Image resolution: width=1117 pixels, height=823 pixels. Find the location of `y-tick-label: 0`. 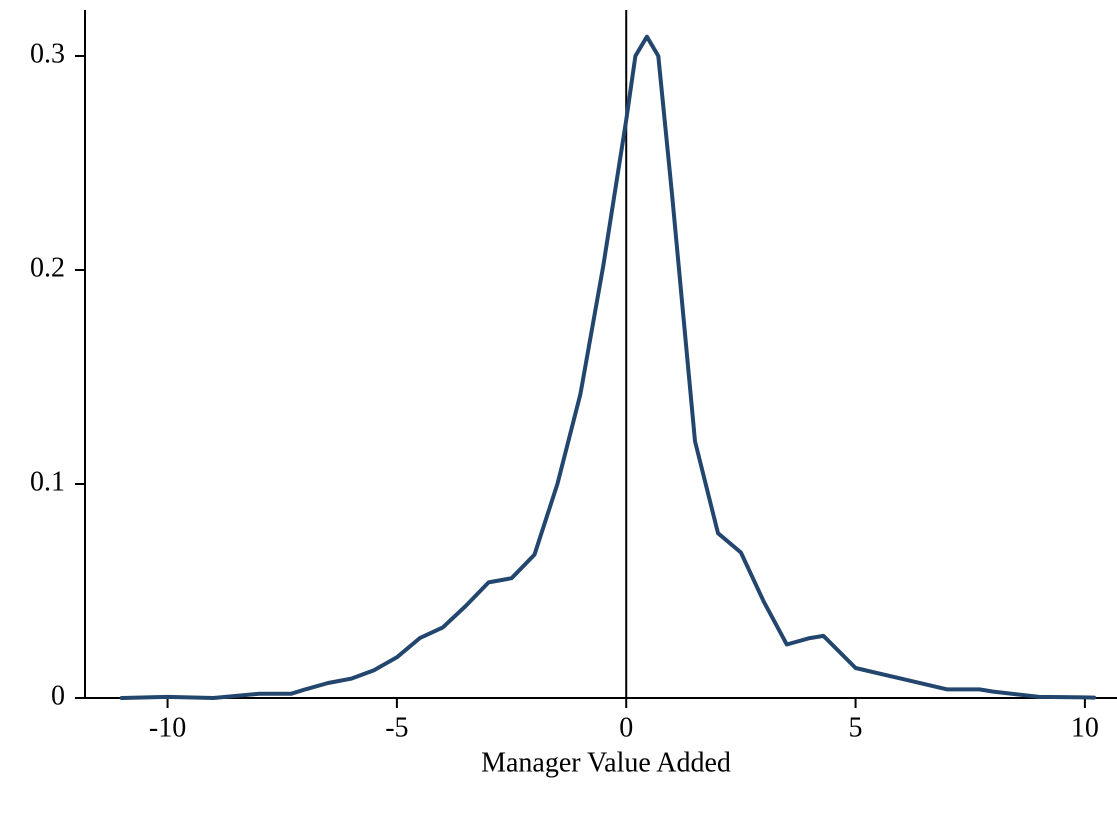

y-tick-label: 0 is located at coordinates (58, 695).